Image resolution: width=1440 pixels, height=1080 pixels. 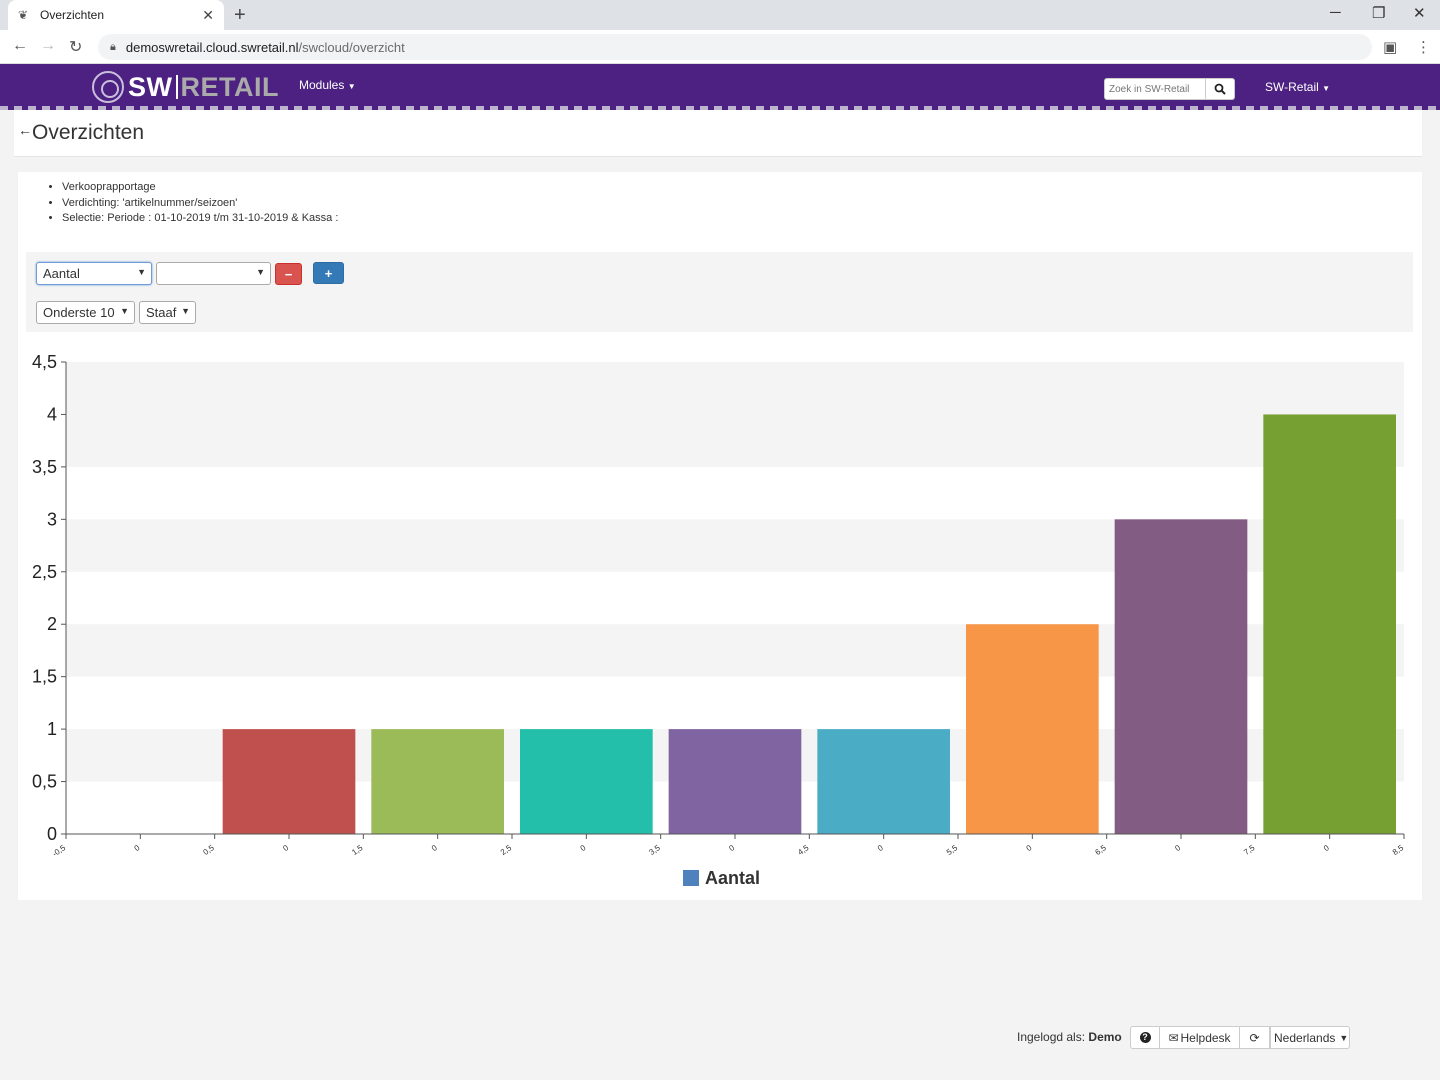 What do you see at coordinates (655, 850) in the screenshot?
I see `x-tick-label: 3,5` at bounding box center [655, 850].